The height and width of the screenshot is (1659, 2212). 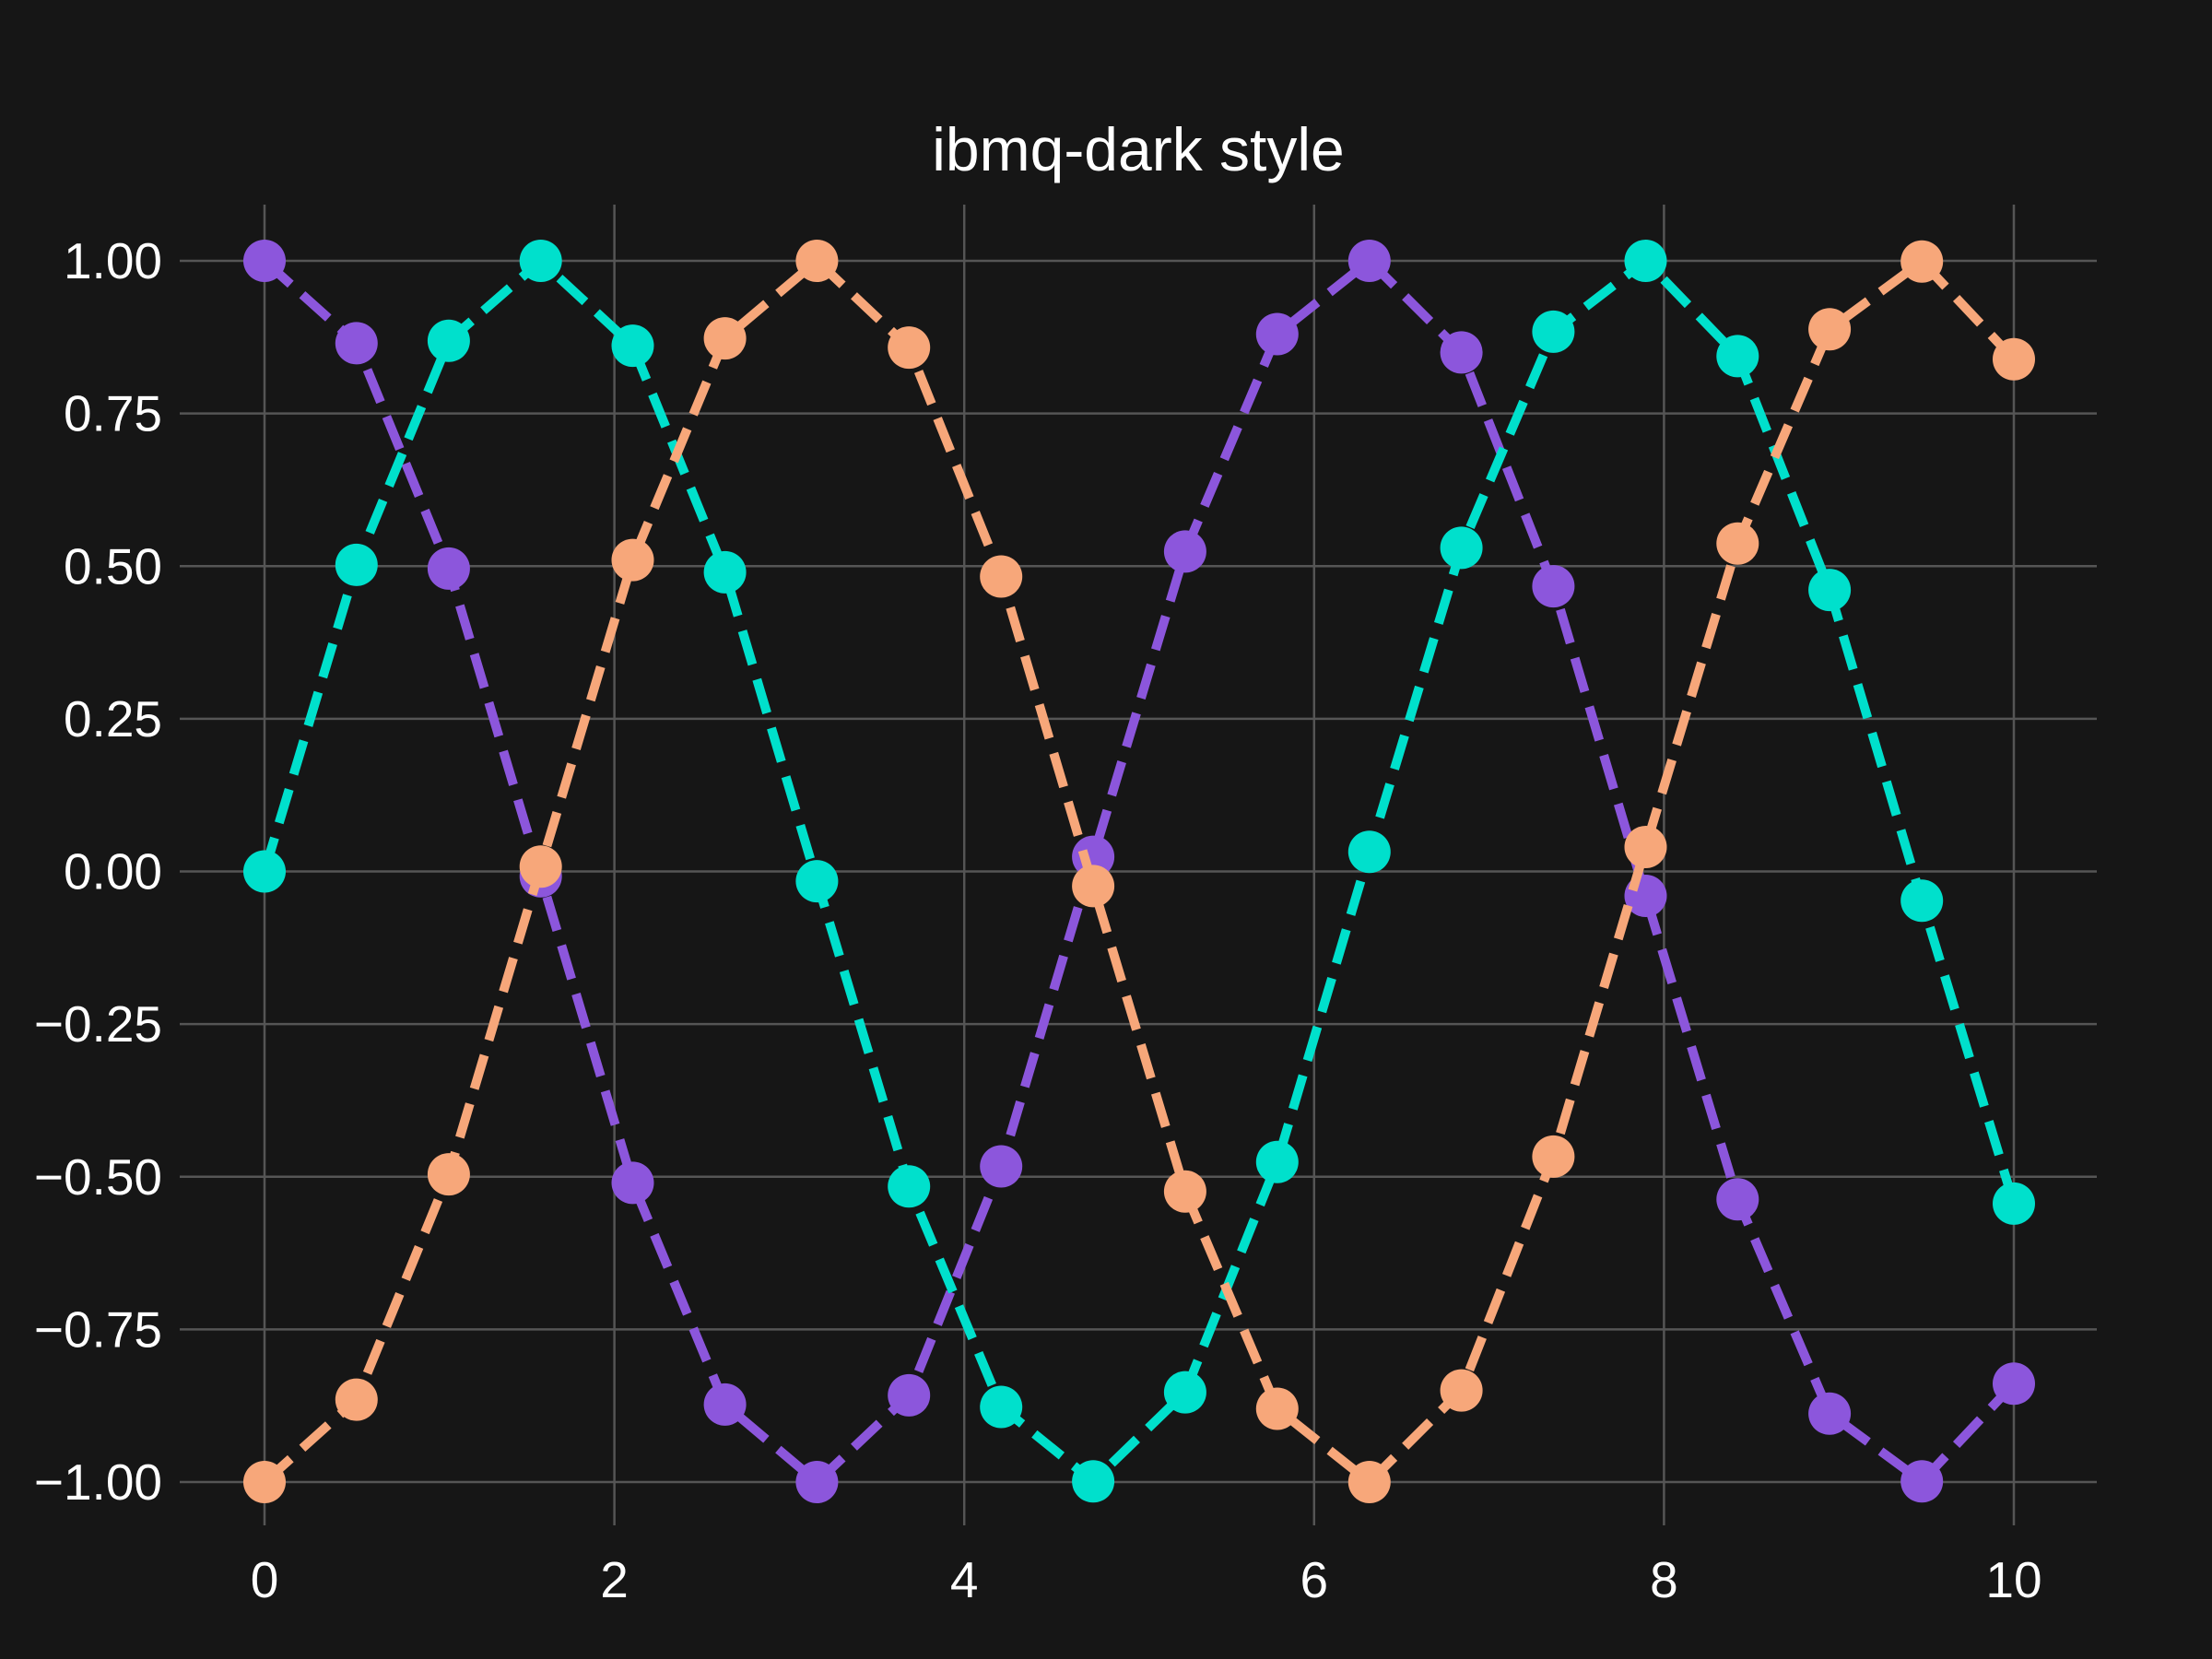 I want to click on x-tick-label: 4, so click(x=964, y=1579).